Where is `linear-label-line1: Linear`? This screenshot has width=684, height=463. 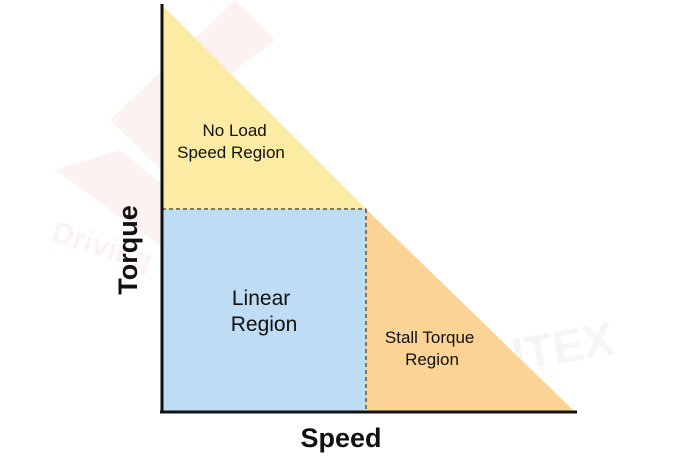
linear-label-line1: Linear is located at coordinates (261, 298).